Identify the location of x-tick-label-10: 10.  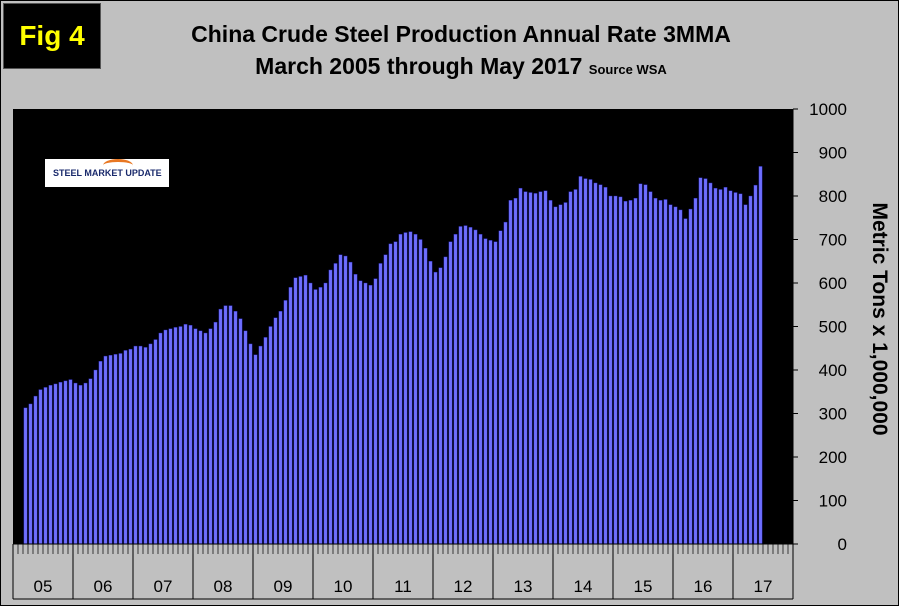
(343, 586).